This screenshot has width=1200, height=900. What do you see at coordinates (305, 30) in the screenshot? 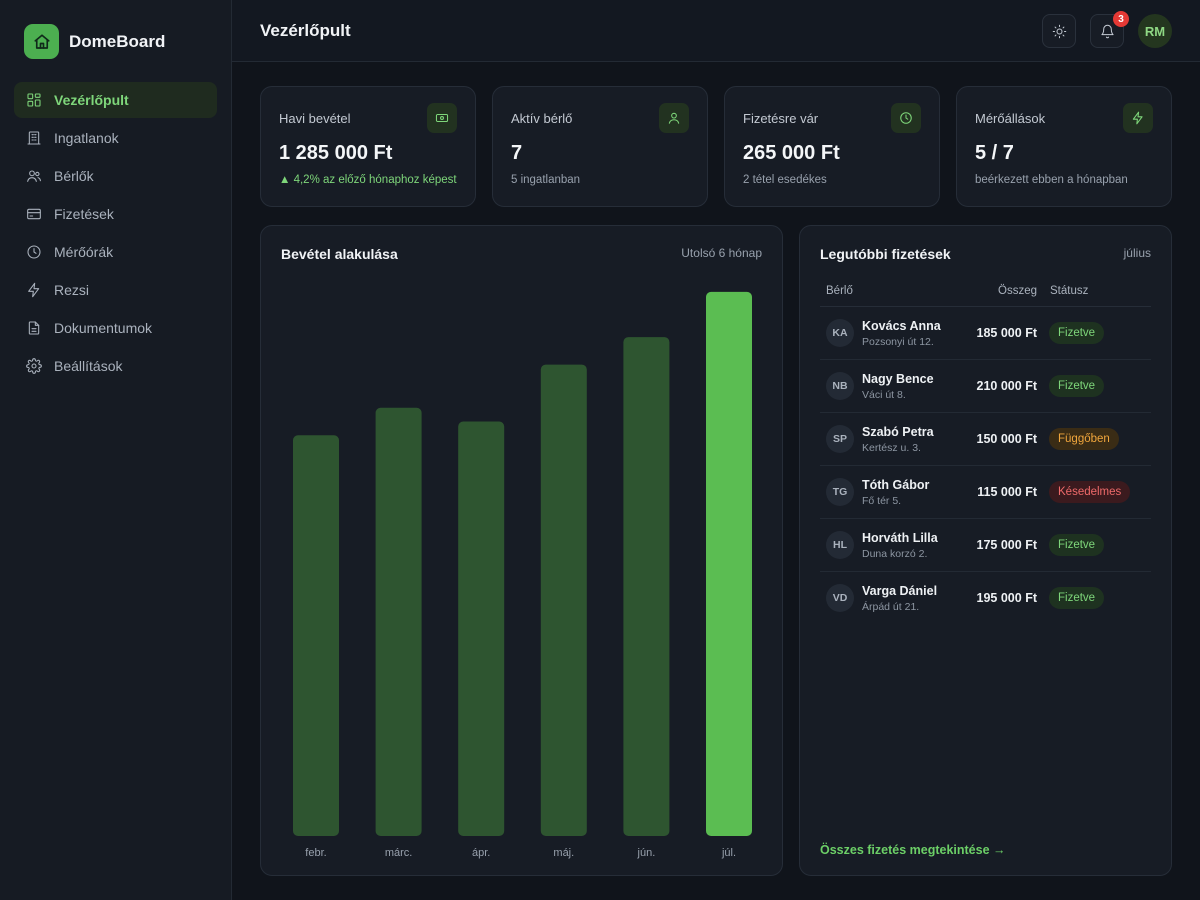
I see `page-title: Vezérlőpult` at bounding box center [305, 30].